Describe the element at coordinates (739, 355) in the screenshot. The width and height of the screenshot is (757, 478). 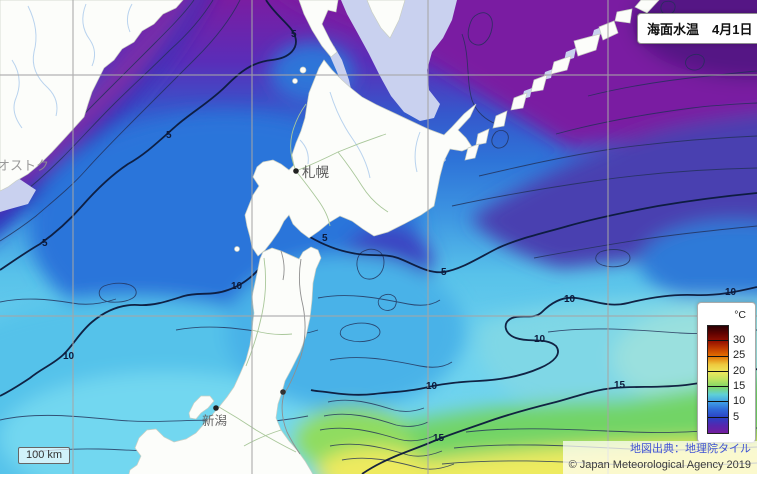
I see `legend-tick-25: 25` at that location.